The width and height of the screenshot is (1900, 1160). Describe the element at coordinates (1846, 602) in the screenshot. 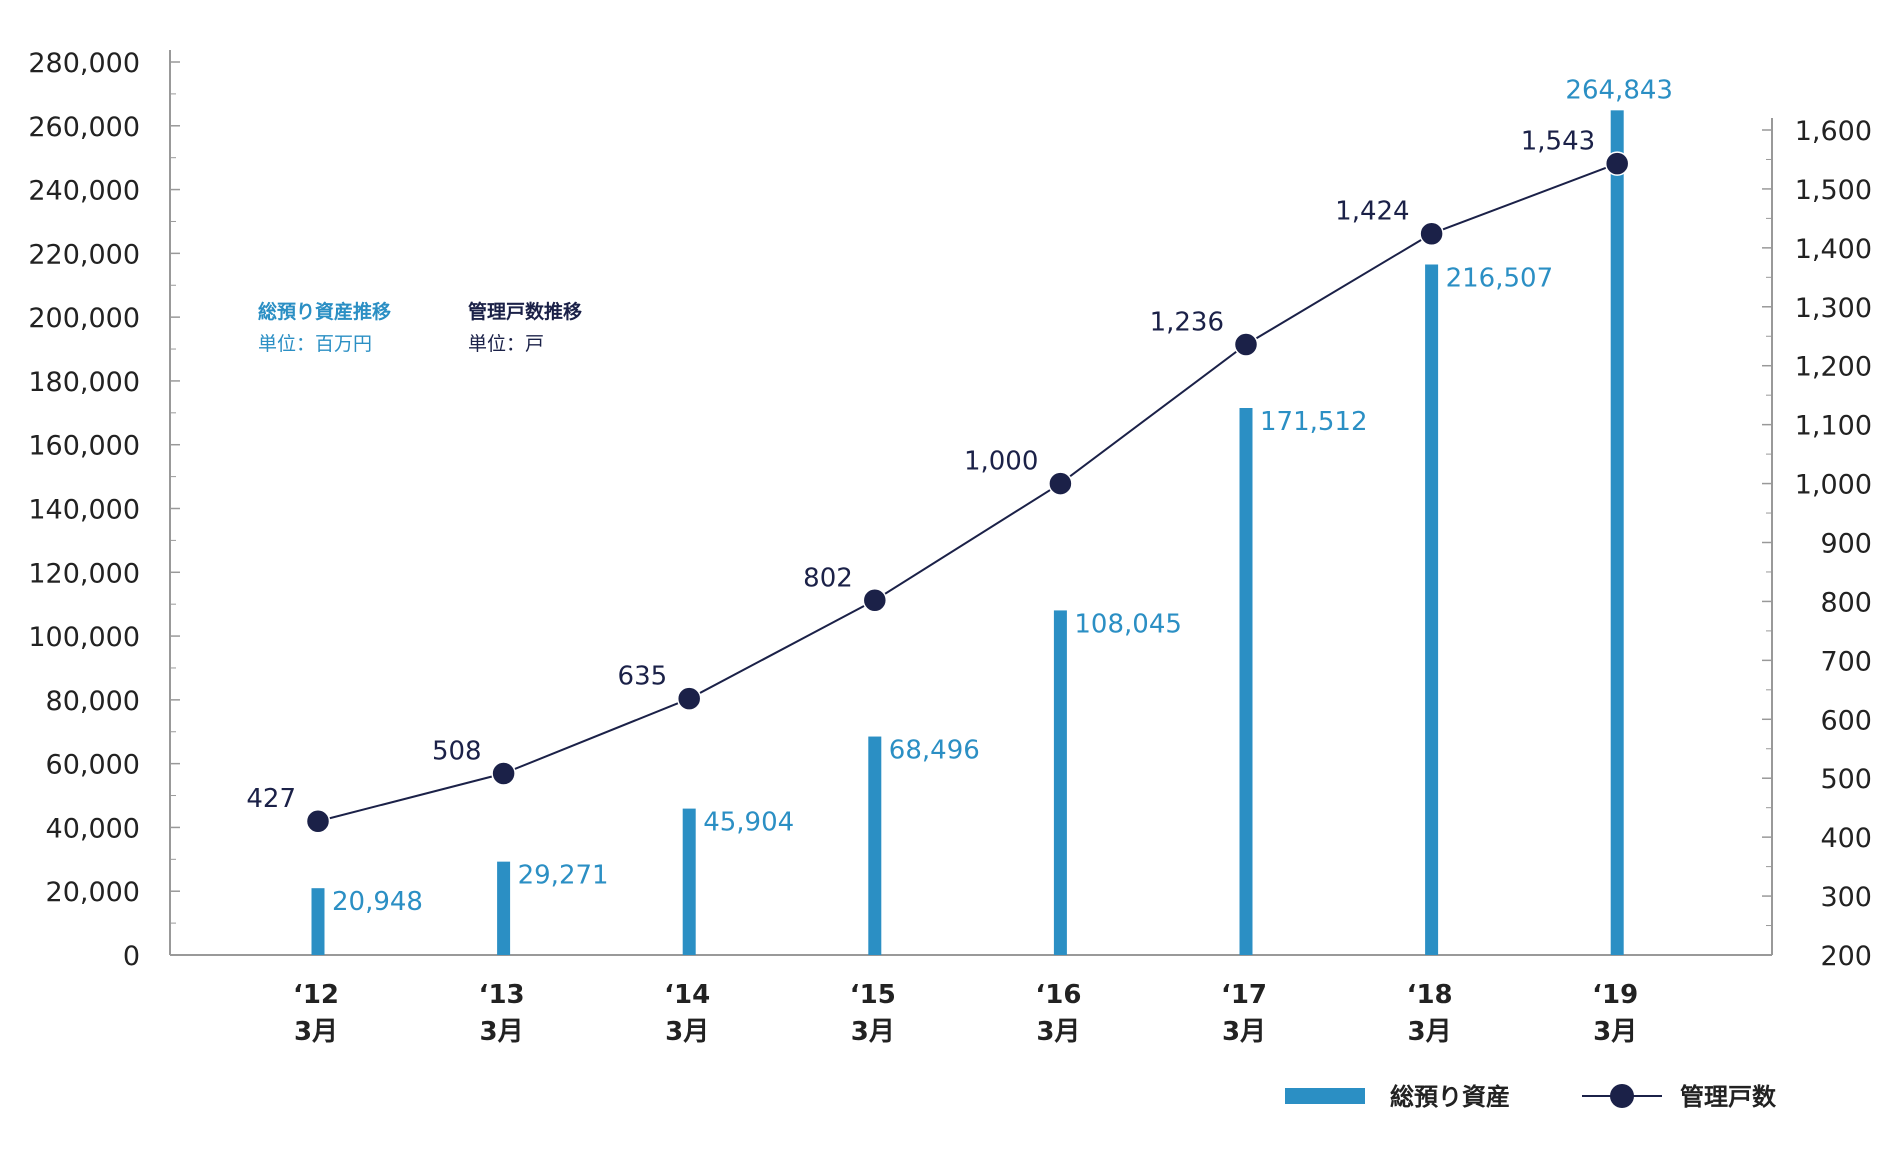

I see `right-tick-label: 800` at that location.